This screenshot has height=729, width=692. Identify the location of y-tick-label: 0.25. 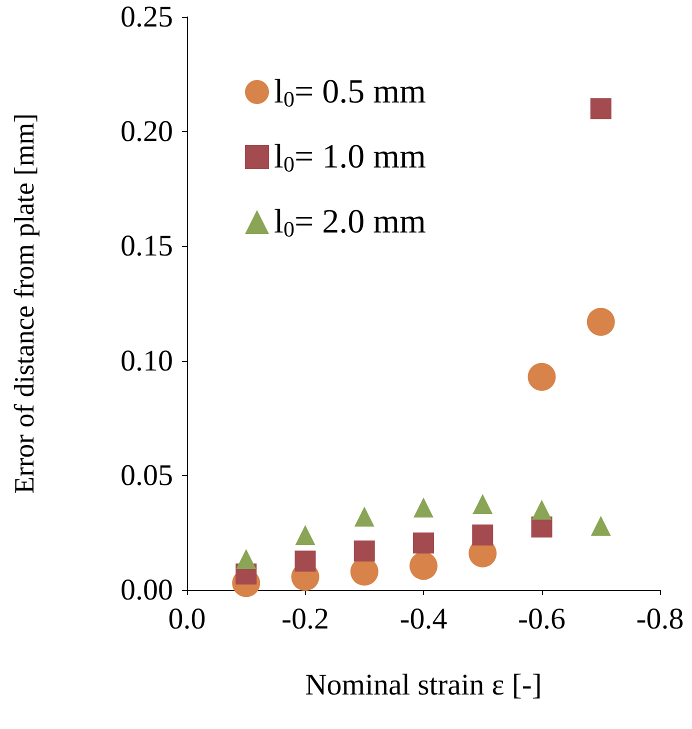
(146, 17).